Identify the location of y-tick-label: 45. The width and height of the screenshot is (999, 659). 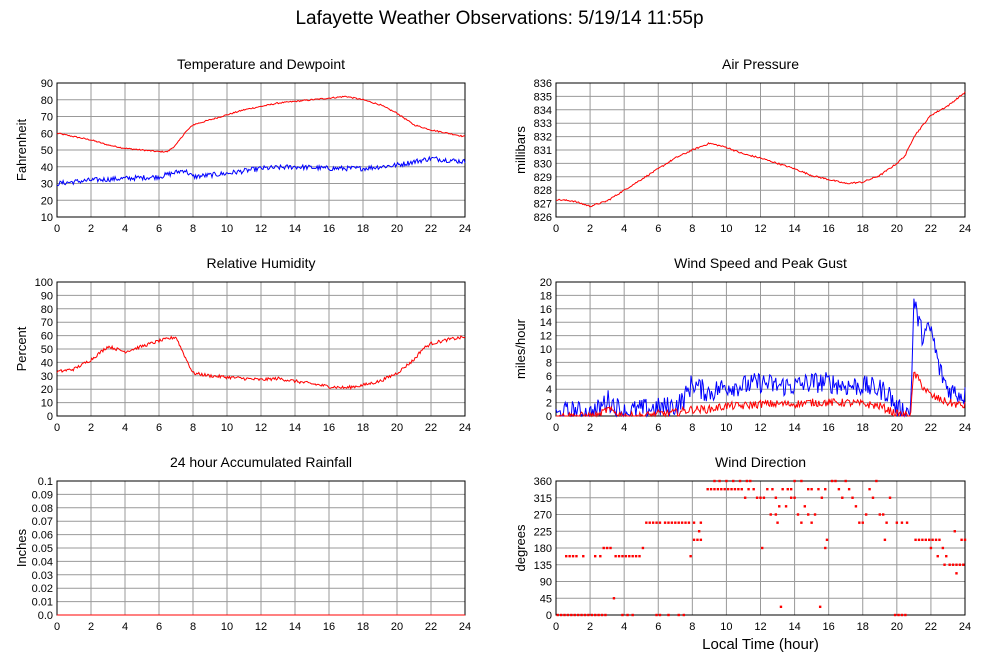
(546, 599).